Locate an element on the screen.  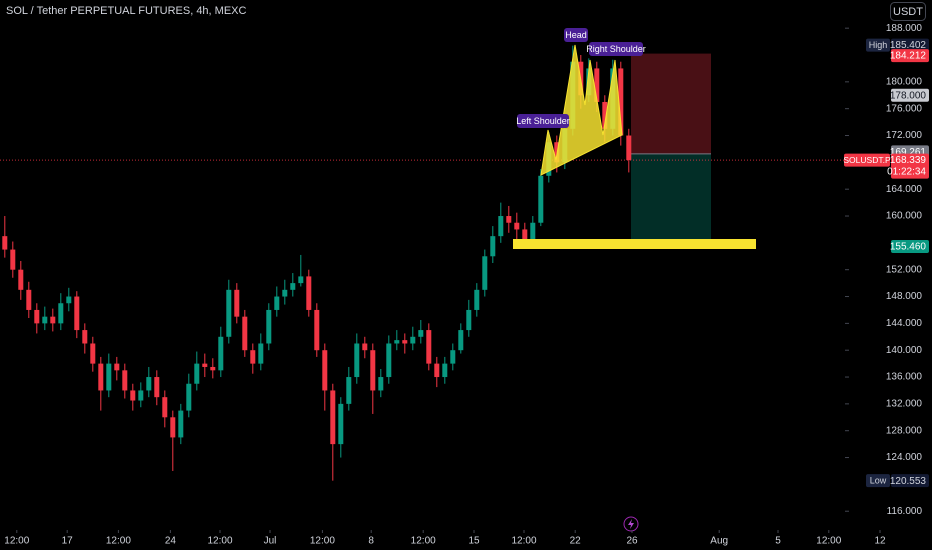
x-tick-label: 22 is located at coordinates (576, 541).